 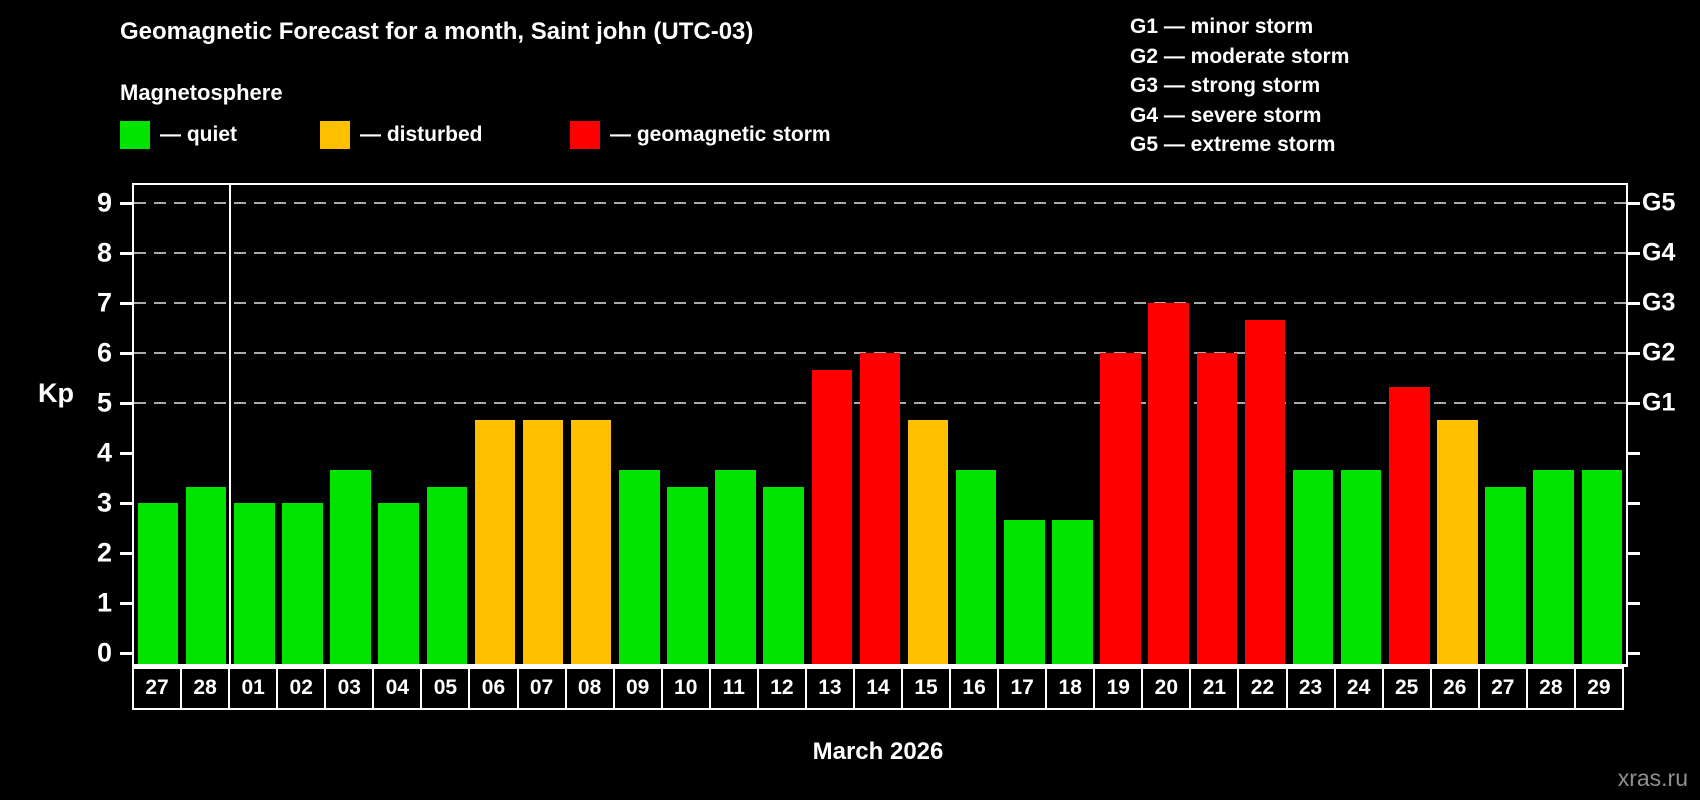 I want to click on date-cell: 27, so click(x=1502, y=688).